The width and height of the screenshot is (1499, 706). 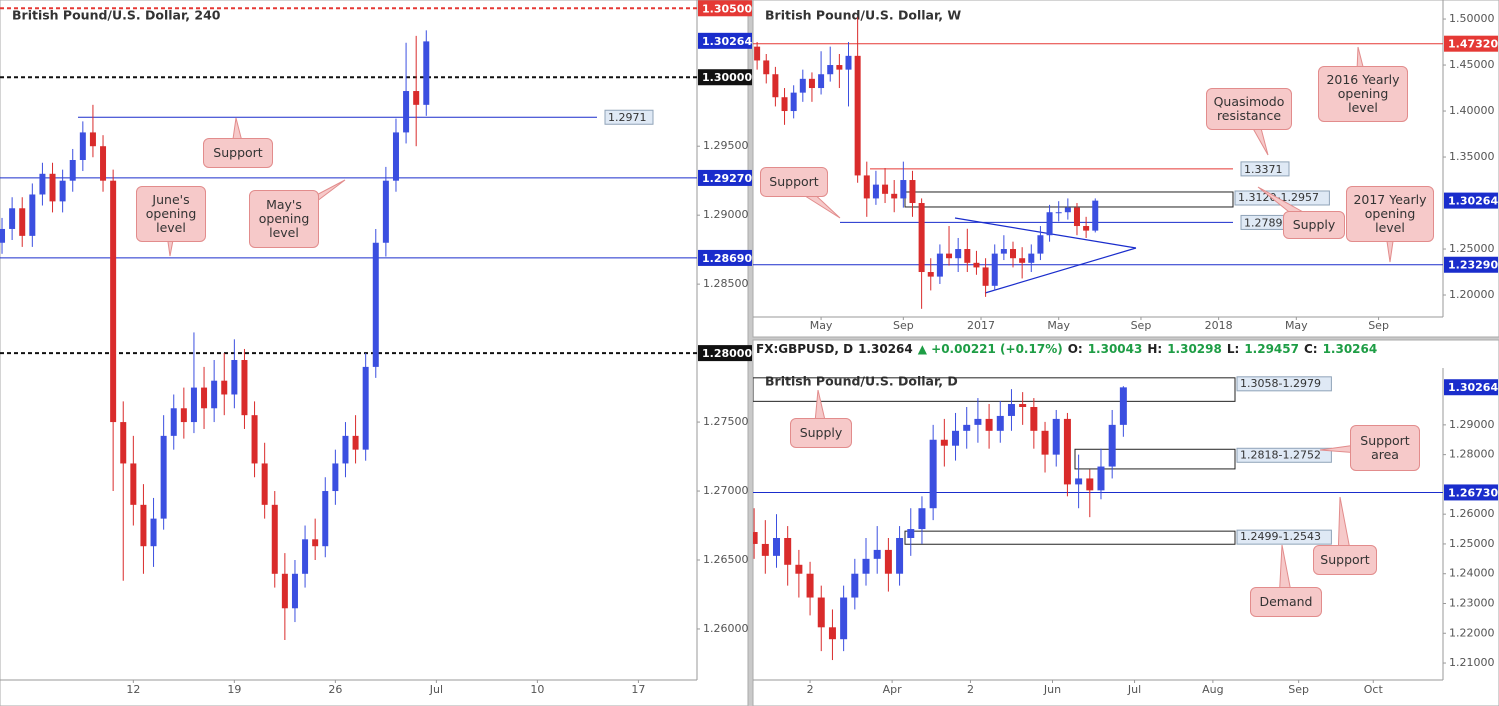 What do you see at coordinates (1390, 214) in the screenshot?
I see `callout: 2017 Yearly opening level` at bounding box center [1390, 214].